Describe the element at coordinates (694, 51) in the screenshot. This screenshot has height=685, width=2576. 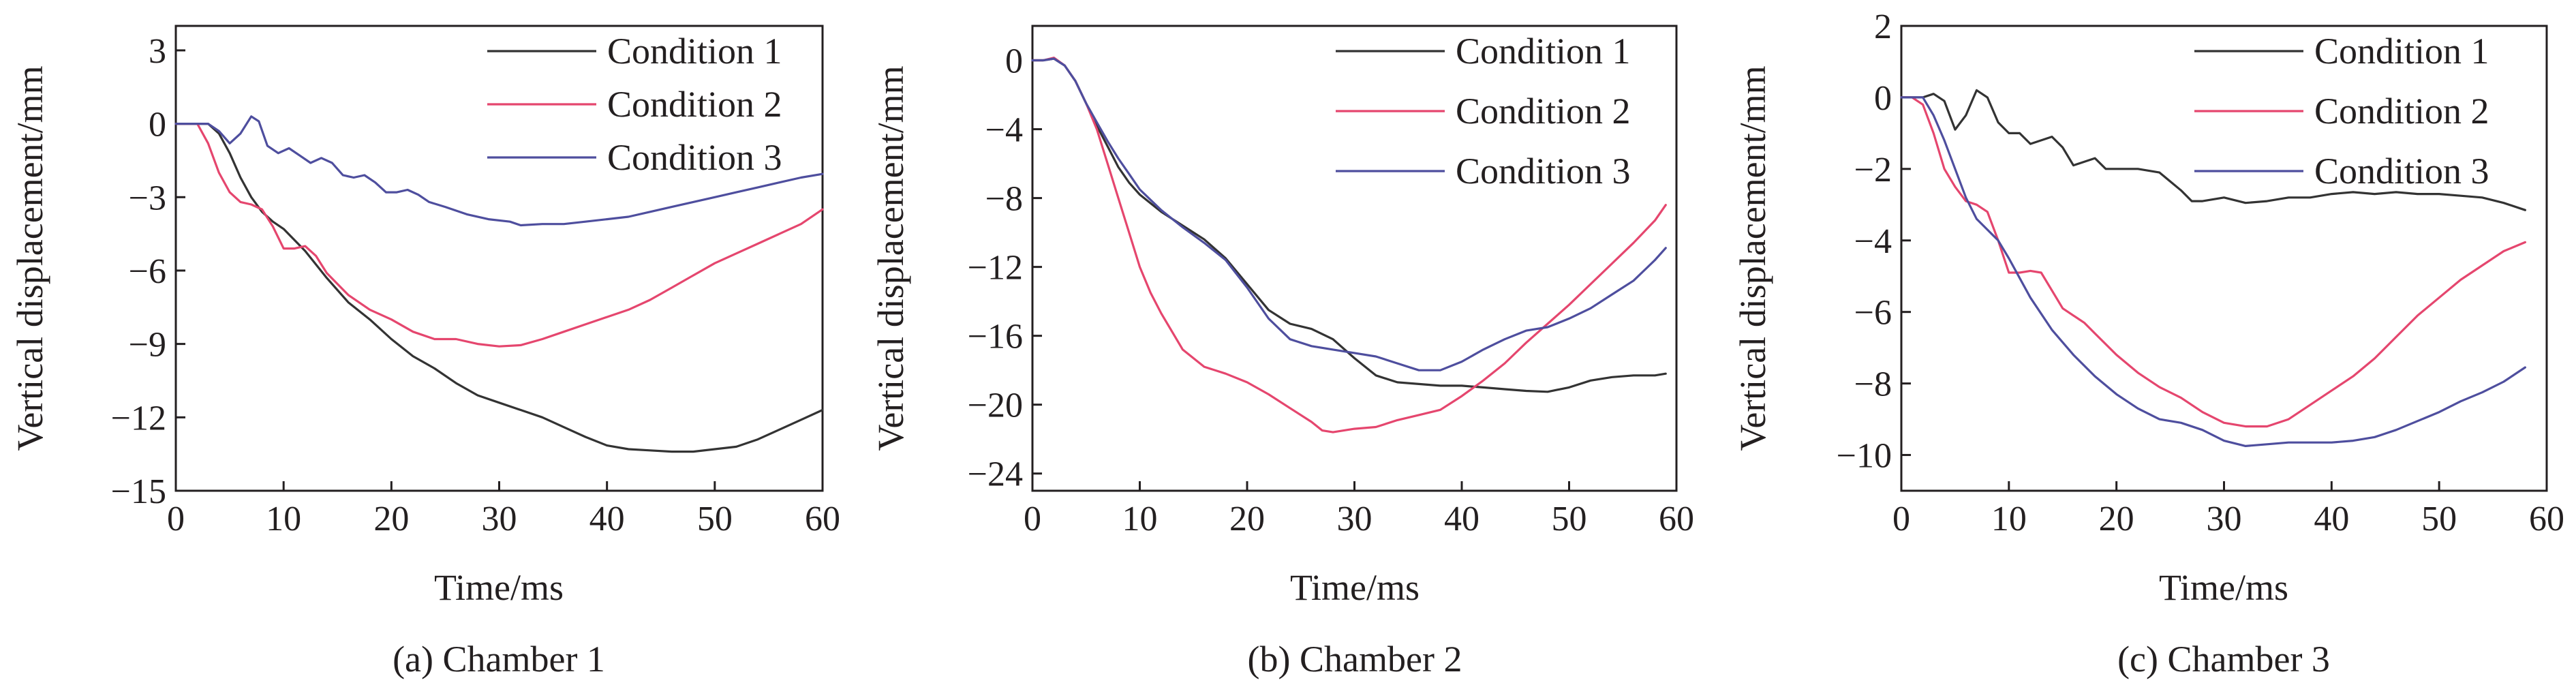
I see `legend-label-a-condition-1: Condition 1` at that location.